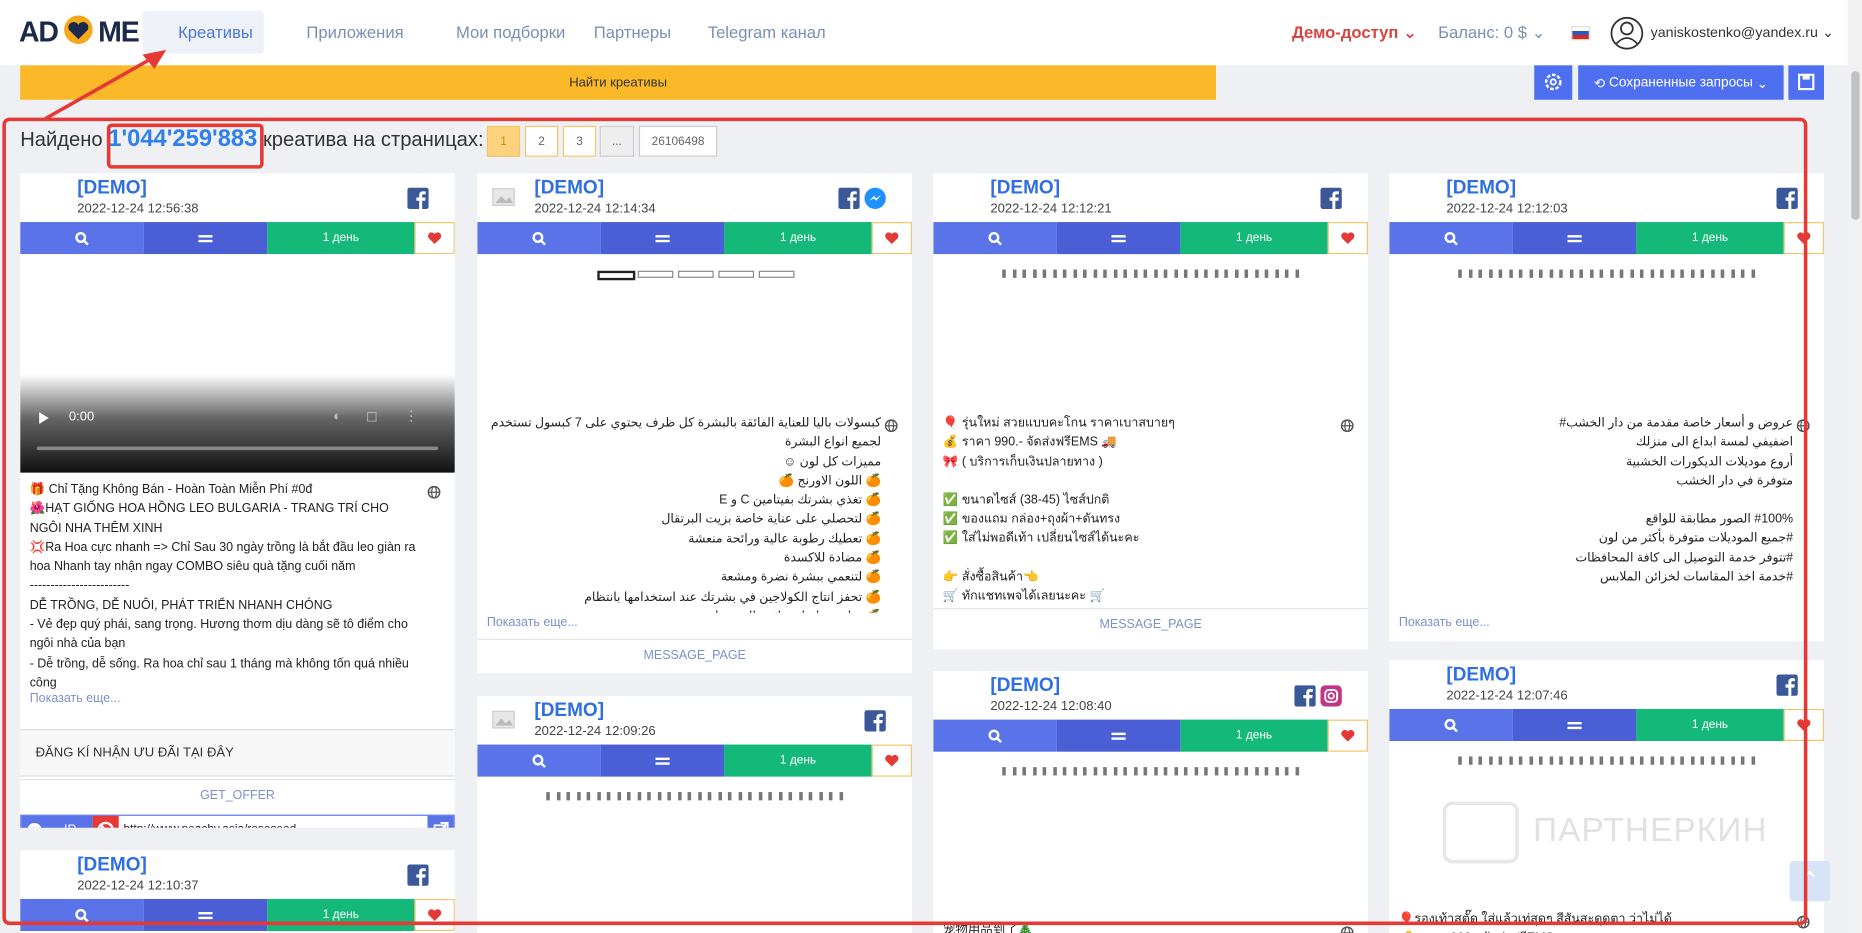  Describe the element at coordinates (503, 141) in the screenshot. I see `page-button: 1` at that location.